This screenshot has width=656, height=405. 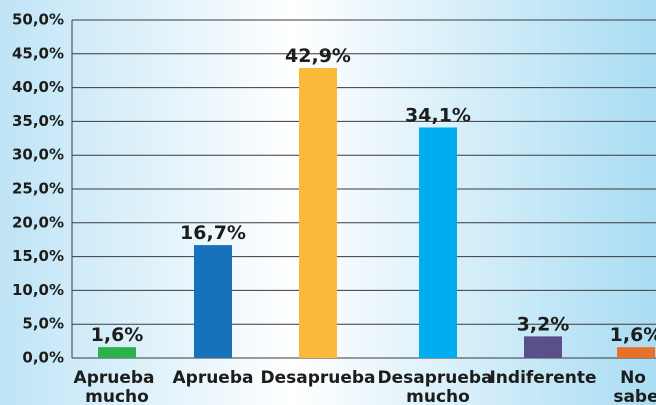 What do you see at coordinates (213, 233) in the screenshot?
I see `data-label: 16,7%` at bounding box center [213, 233].